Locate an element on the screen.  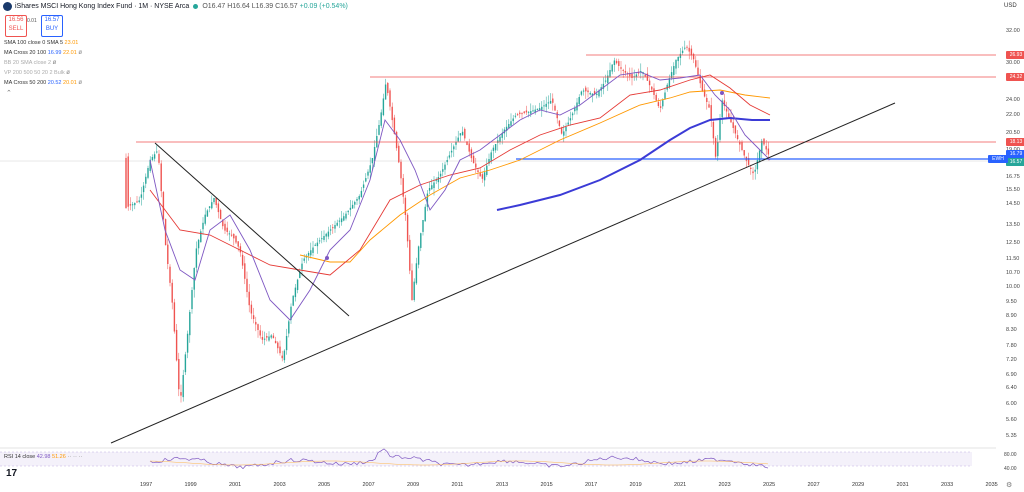
indicator-vp: VP 200 500 50 20 2 Bulk ø is located at coordinates (37, 73).